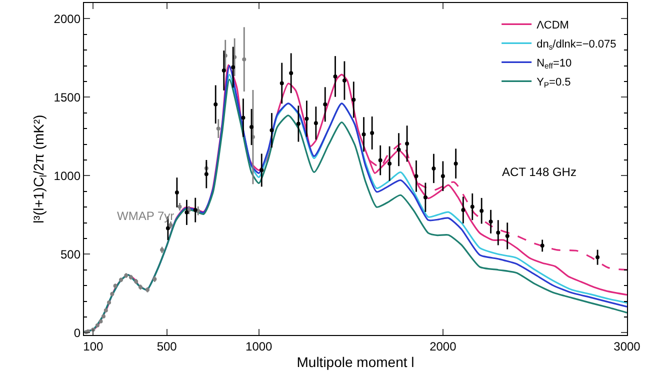  What do you see at coordinates (70, 254) in the screenshot?
I see `y-tick-label: 500` at bounding box center [70, 254].